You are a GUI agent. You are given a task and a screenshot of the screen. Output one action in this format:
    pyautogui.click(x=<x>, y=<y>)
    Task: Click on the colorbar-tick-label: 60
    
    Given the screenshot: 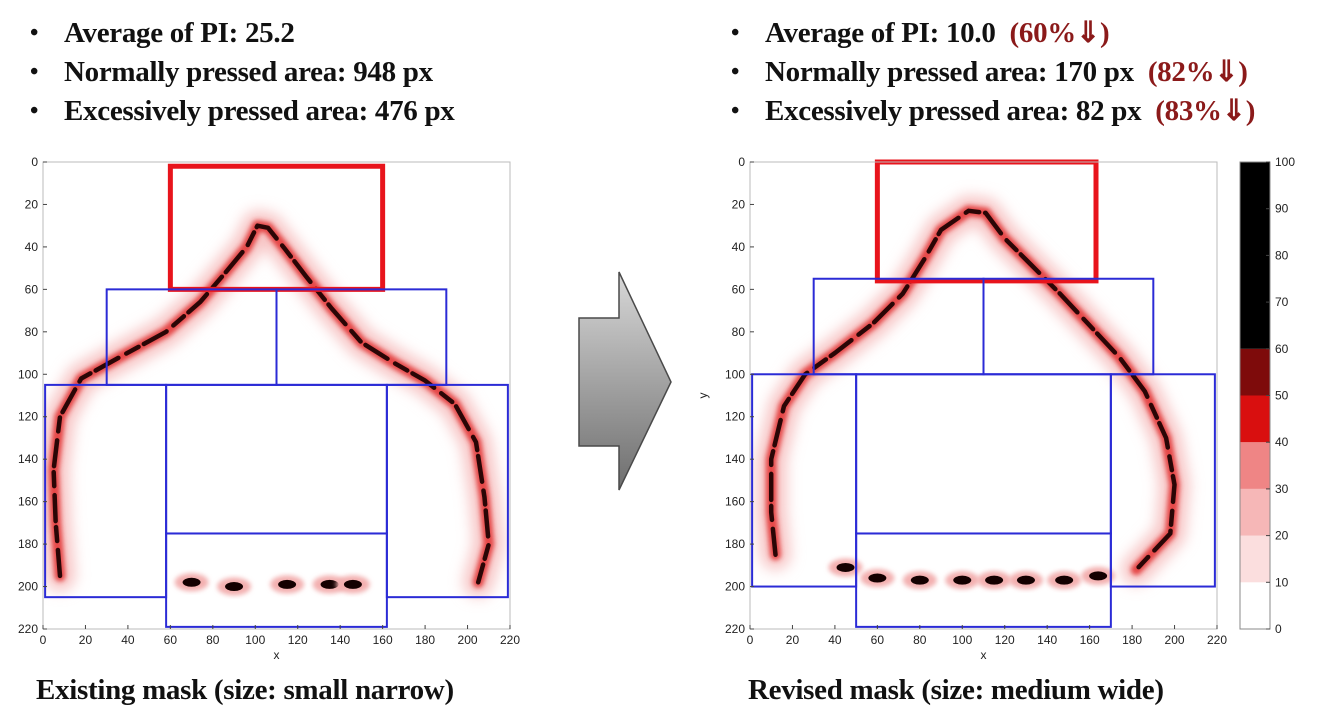 What is the action you would take?
    pyautogui.click(x=1282, y=349)
    